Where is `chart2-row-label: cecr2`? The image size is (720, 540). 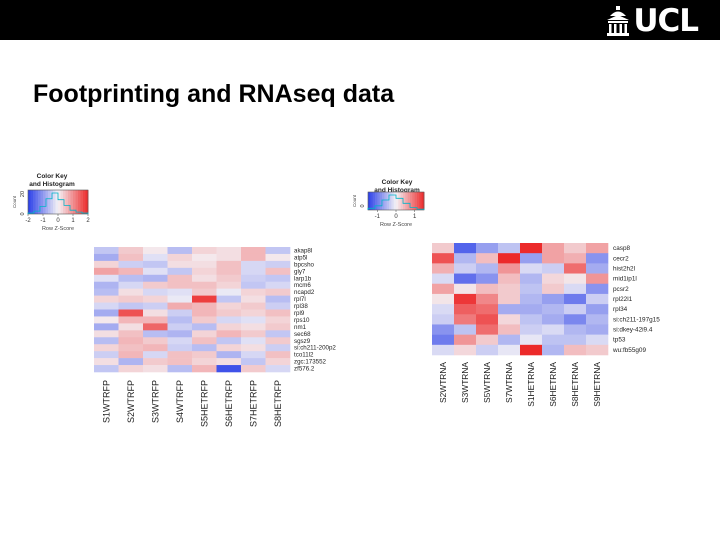 chart2-row-label: cecr2 is located at coordinates (621, 258).